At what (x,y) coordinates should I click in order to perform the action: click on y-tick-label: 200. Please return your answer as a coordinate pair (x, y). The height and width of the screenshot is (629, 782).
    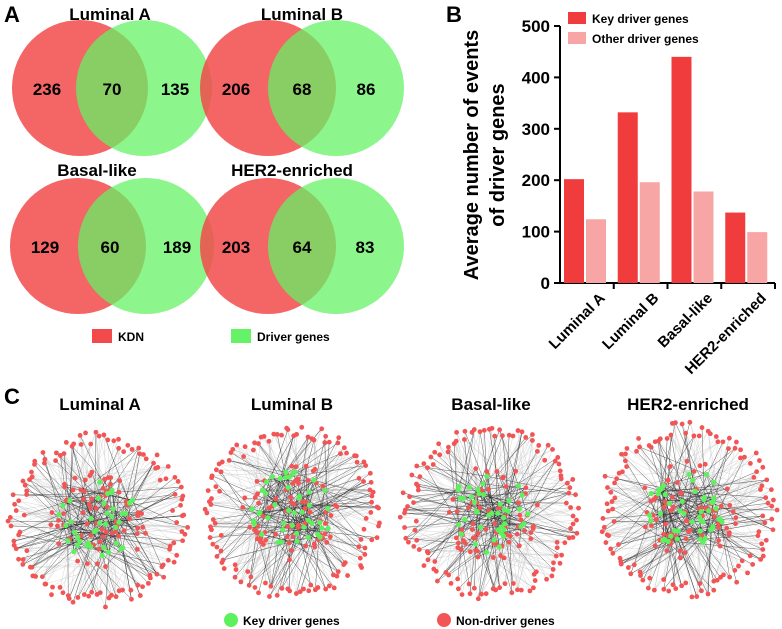
    Looking at the image, I should click on (536, 180).